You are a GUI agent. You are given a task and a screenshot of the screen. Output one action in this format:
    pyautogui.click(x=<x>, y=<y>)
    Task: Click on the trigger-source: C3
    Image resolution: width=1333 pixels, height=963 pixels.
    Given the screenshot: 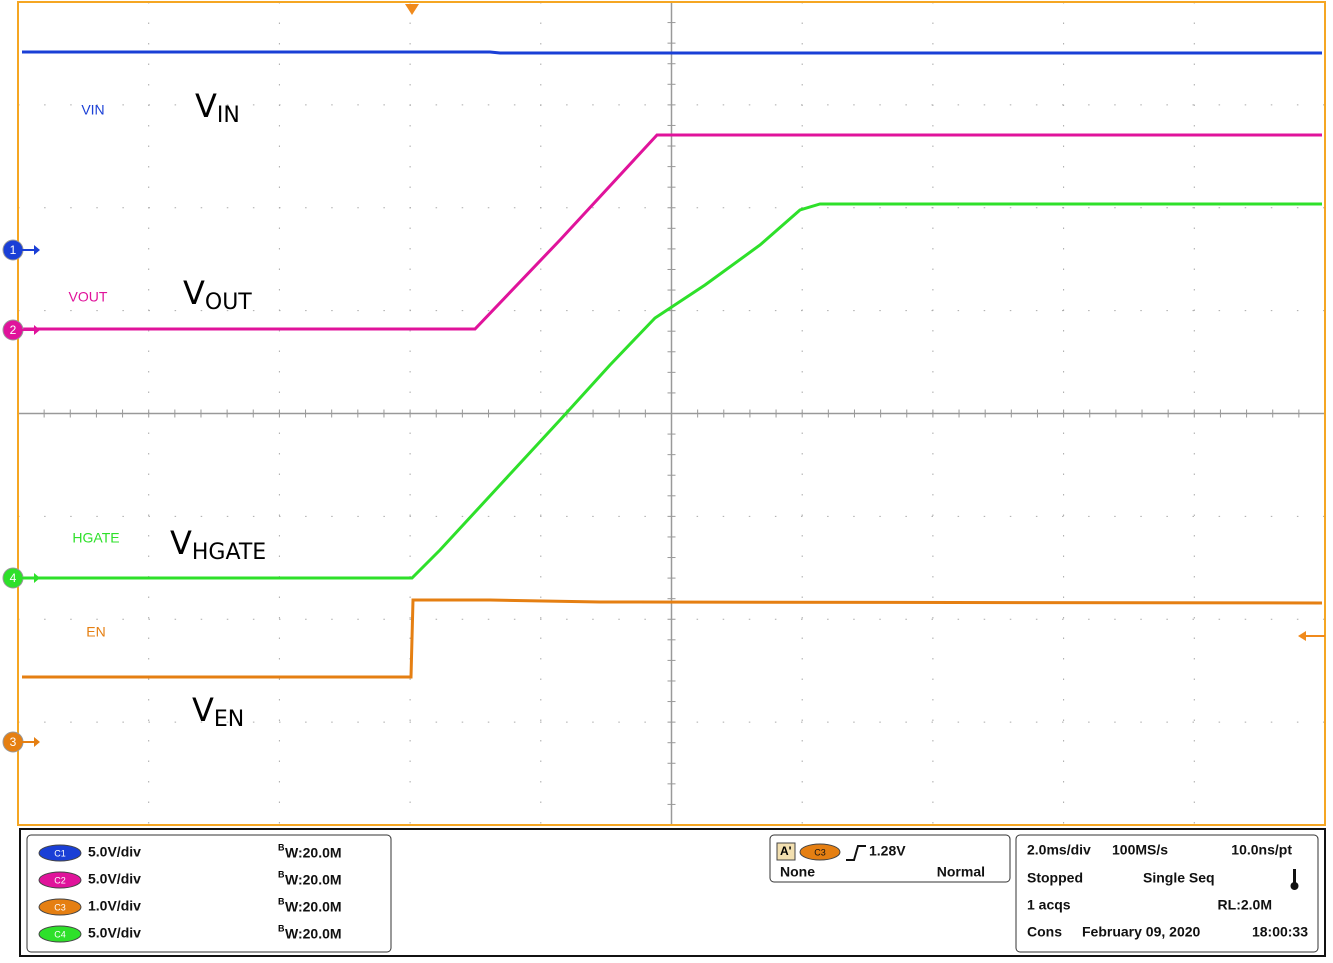 What is the action you would take?
    pyautogui.click(x=820, y=852)
    